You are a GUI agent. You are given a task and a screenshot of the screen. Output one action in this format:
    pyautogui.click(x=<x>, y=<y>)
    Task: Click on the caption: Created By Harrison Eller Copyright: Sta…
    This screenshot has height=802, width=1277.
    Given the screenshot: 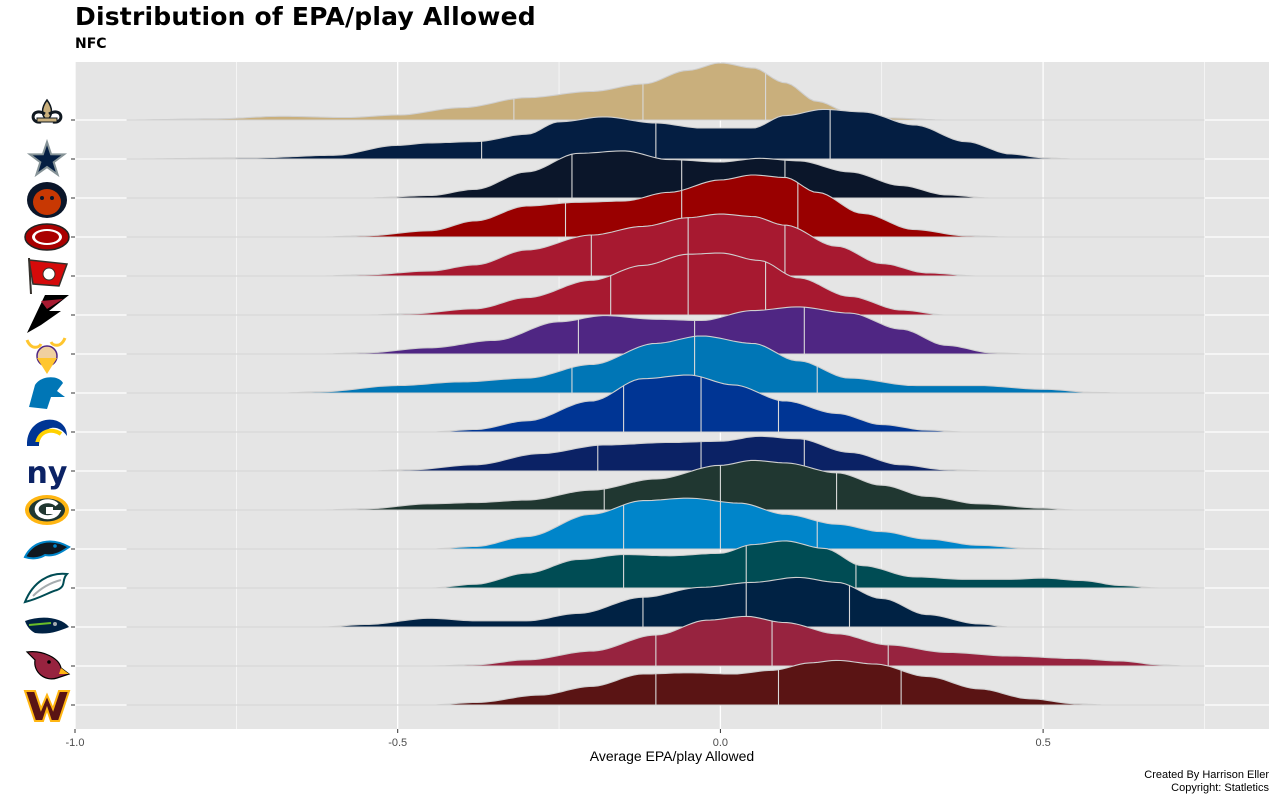 What is the action you would take?
    pyautogui.click(x=1206, y=782)
    